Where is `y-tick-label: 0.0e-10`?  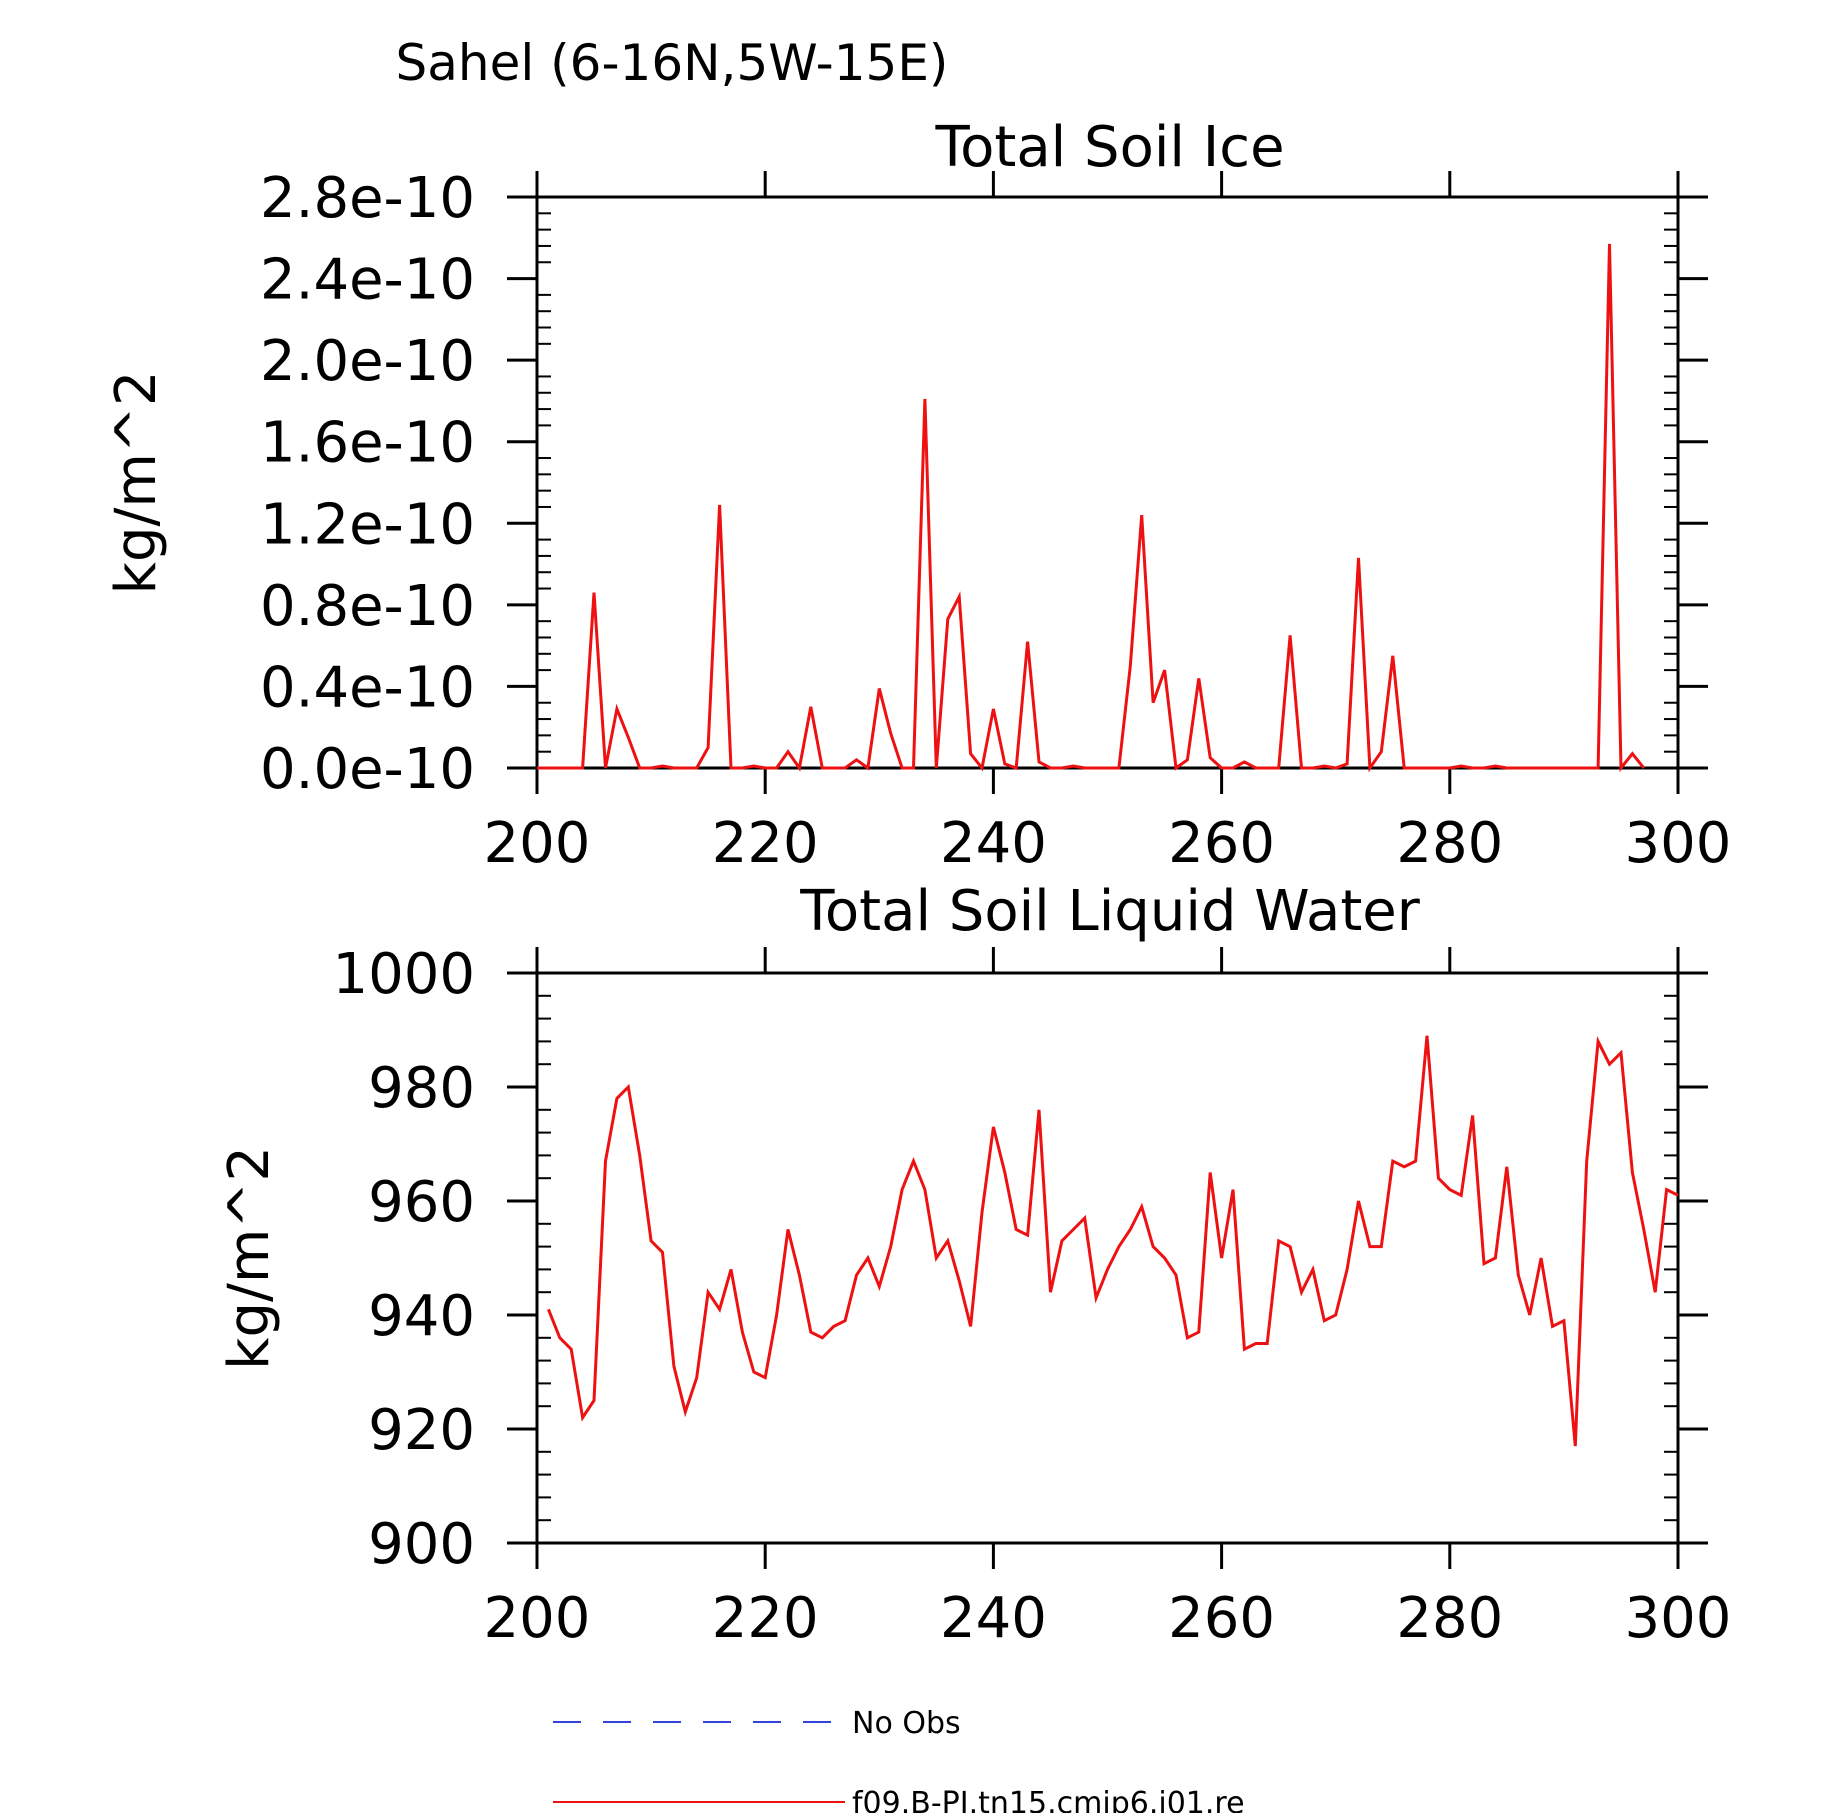
y-tick-label: 0.0e-10 is located at coordinates (367, 769).